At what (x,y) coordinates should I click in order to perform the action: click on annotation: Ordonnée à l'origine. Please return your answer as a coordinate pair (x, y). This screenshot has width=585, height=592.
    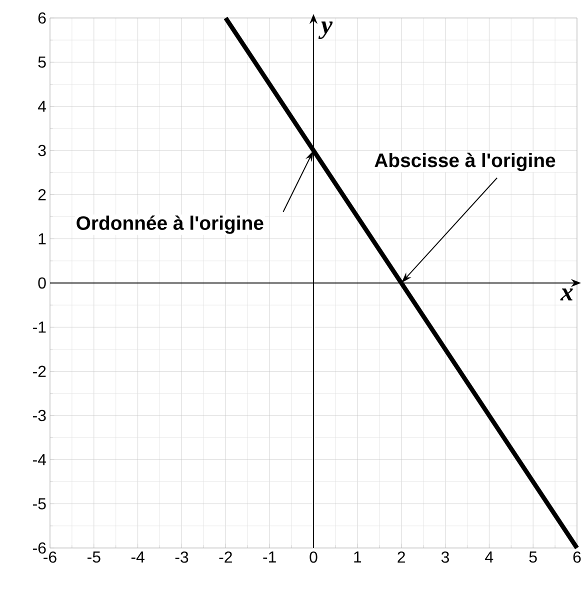
    Looking at the image, I should click on (170, 225).